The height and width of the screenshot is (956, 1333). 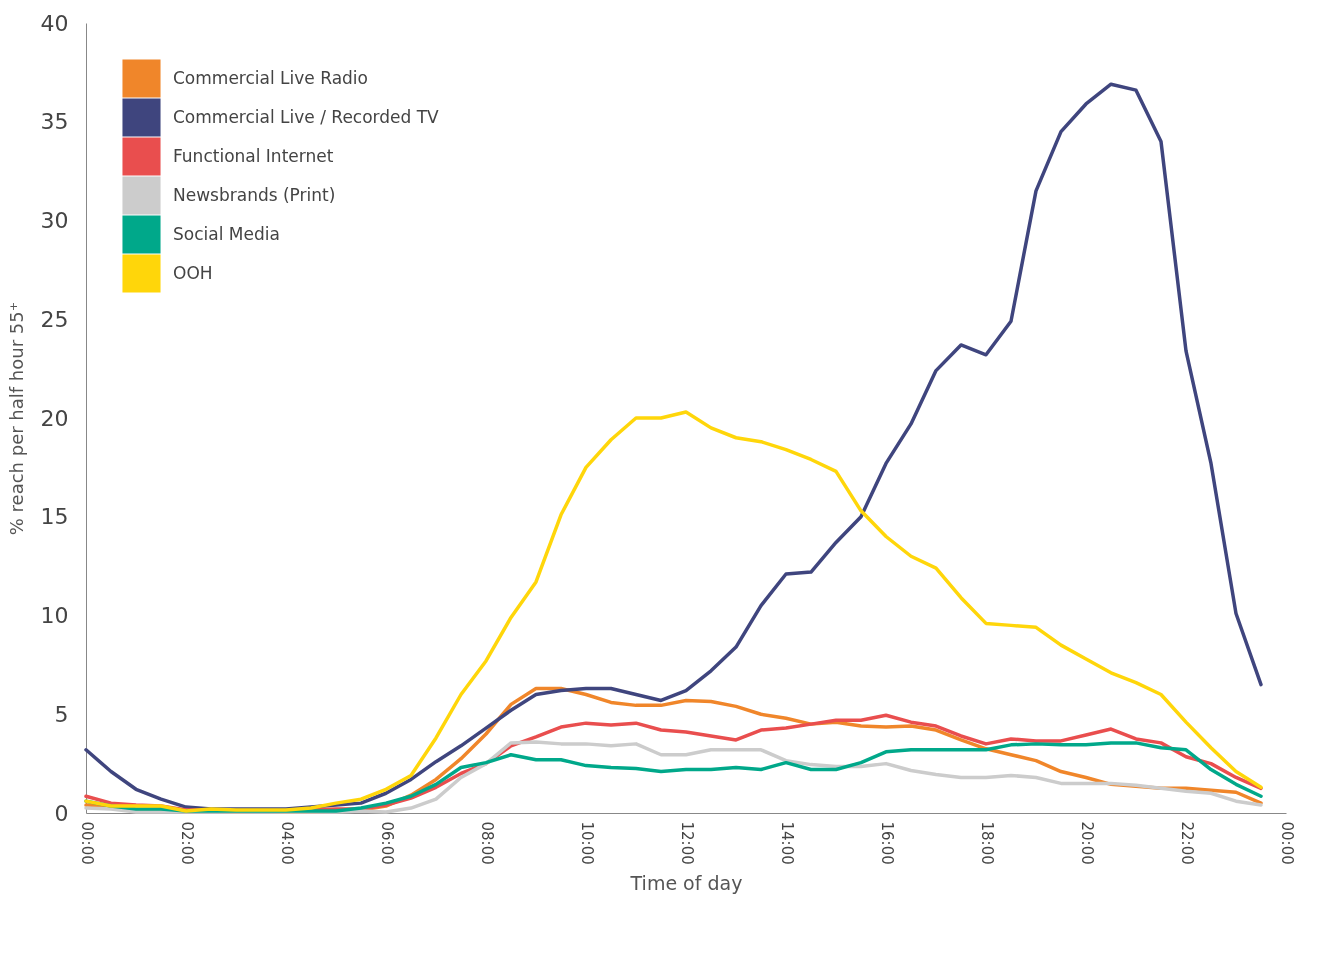 What do you see at coordinates (193, 272) in the screenshot?
I see `legend-label: OOH` at bounding box center [193, 272].